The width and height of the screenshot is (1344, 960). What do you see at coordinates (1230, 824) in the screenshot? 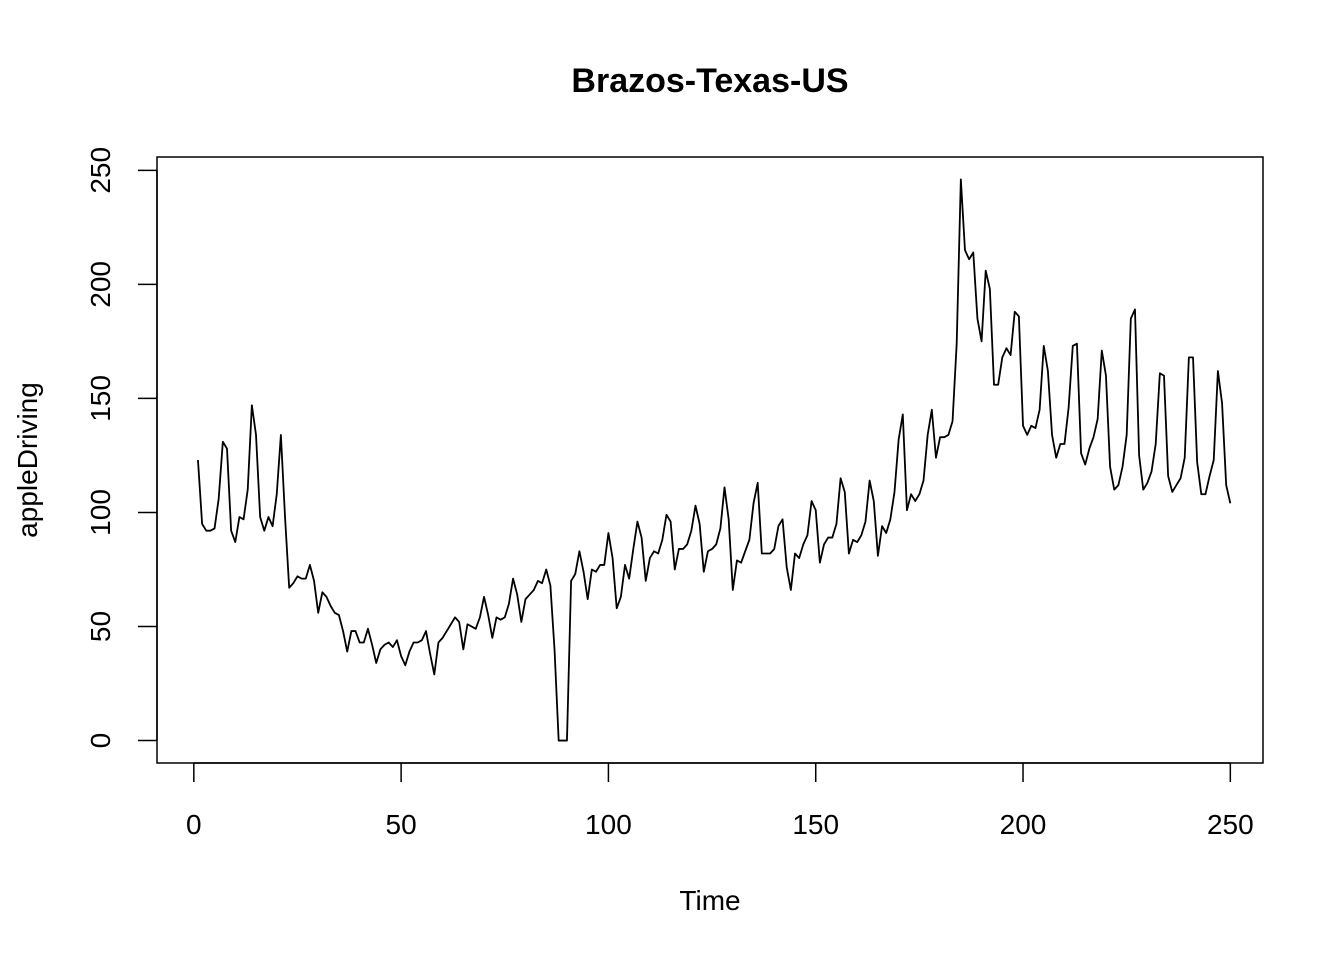
I see `x-tick-label: 250` at bounding box center [1230, 824].